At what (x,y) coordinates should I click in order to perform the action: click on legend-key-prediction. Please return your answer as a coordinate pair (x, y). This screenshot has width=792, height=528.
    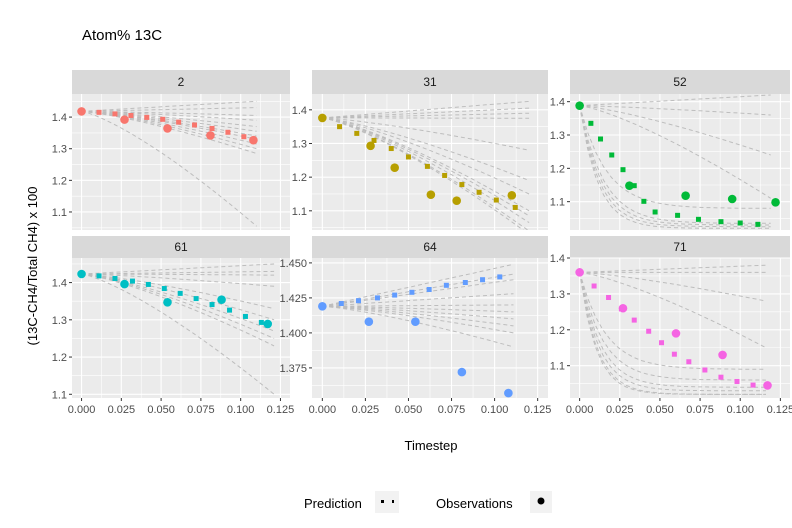
    Looking at the image, I should click on (387, 502).